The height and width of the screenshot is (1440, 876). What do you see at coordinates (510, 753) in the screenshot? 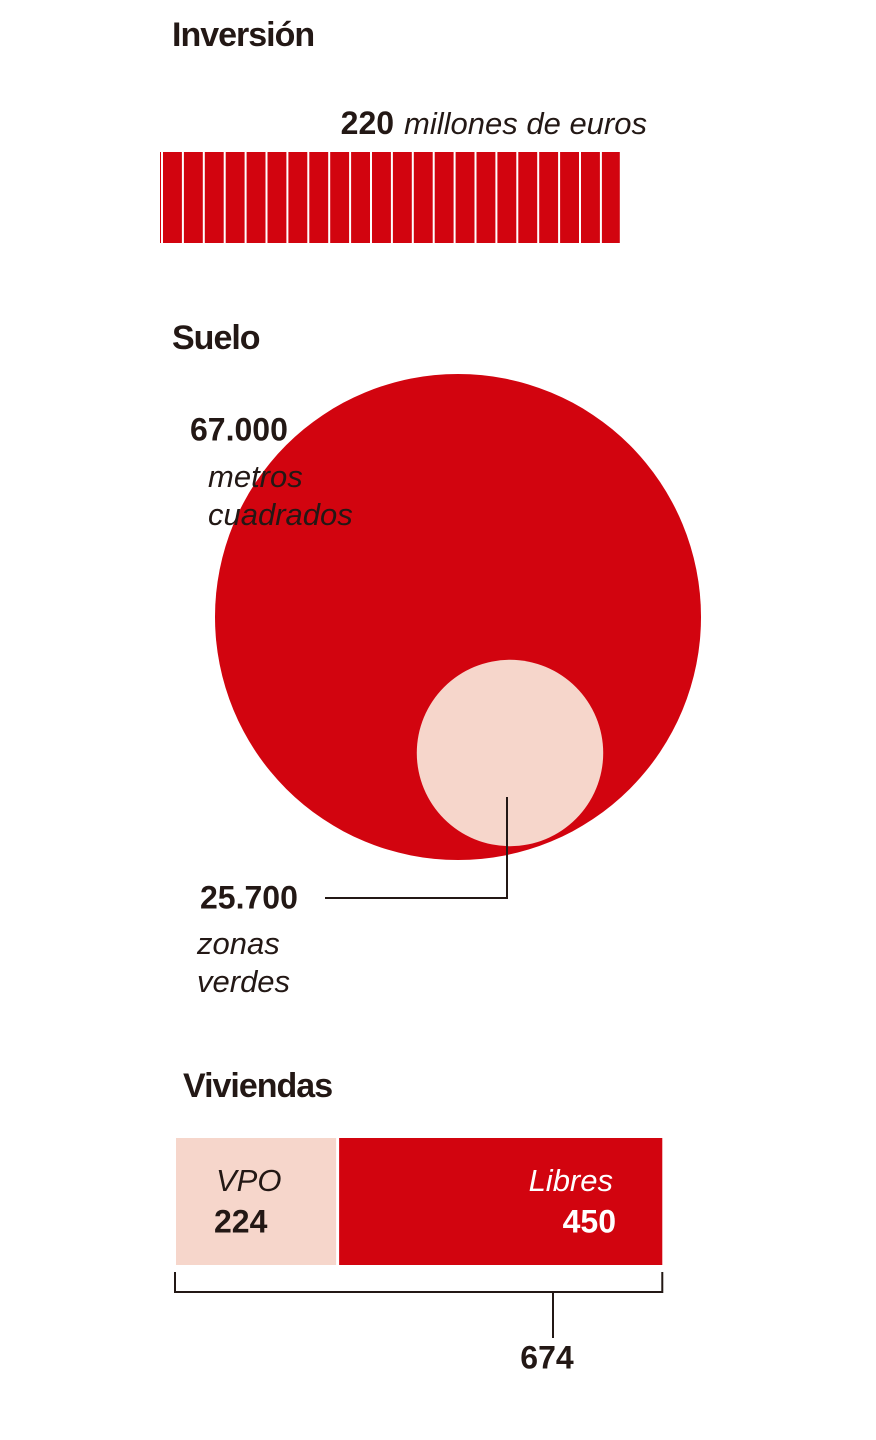
I see `bubble` at bounding box center [510, 753].